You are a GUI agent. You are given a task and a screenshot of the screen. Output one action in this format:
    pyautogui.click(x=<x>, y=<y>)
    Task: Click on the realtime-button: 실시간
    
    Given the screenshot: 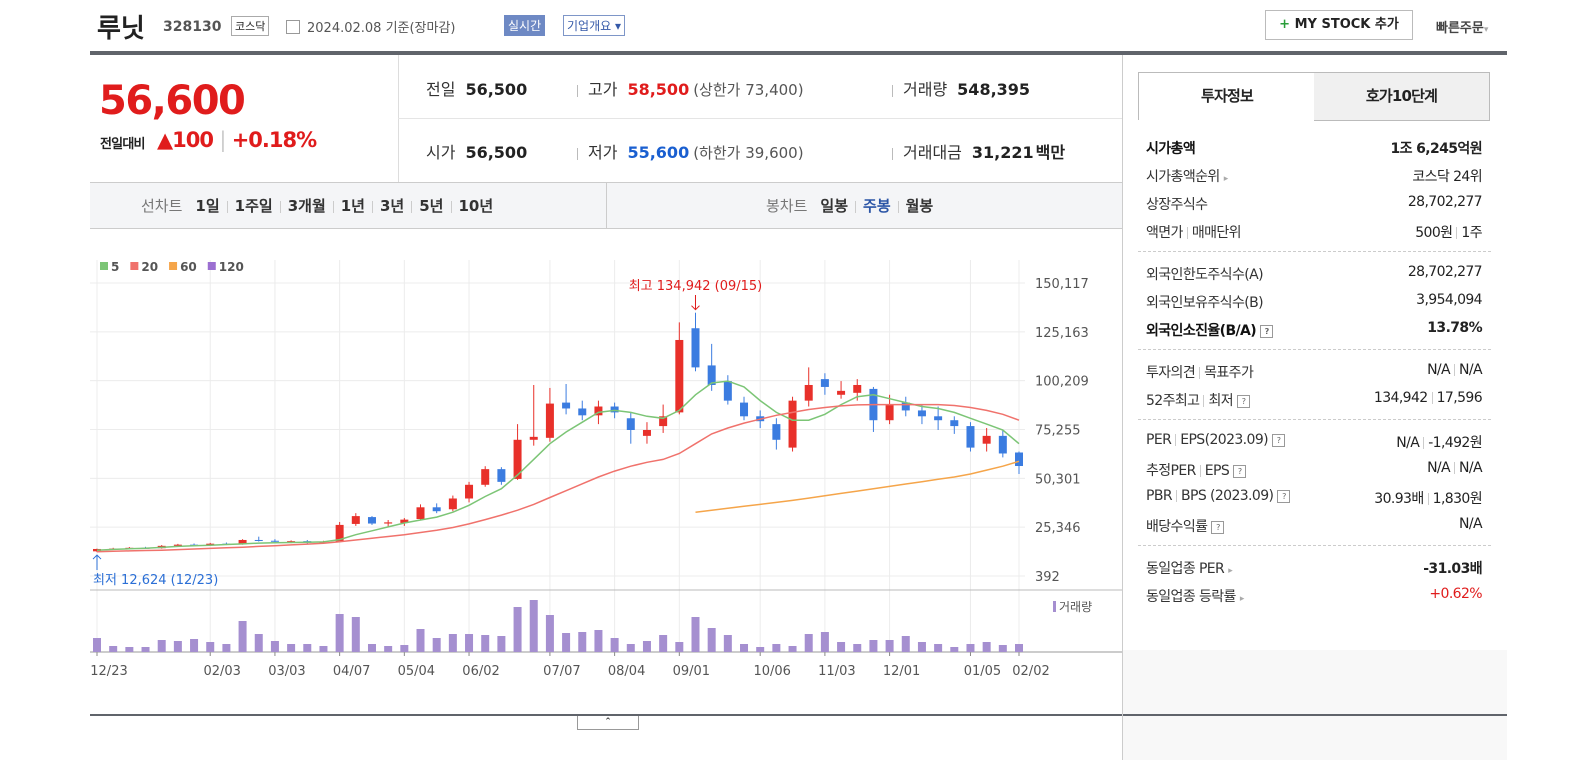 What is the action you would take?
    pyautogui.click(x=525, y=25)
    